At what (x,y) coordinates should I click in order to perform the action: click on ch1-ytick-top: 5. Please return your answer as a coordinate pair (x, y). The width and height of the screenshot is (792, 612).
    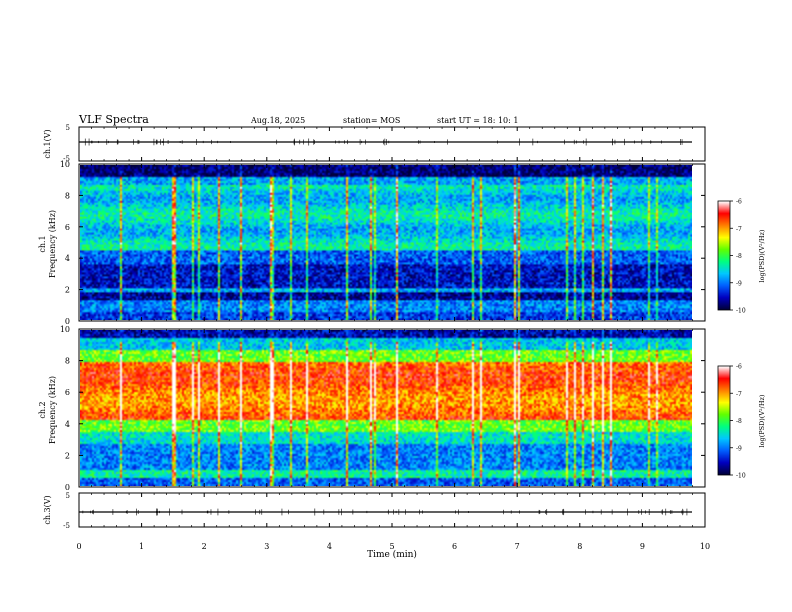
    Looking at the image, I should click on (68, 128).